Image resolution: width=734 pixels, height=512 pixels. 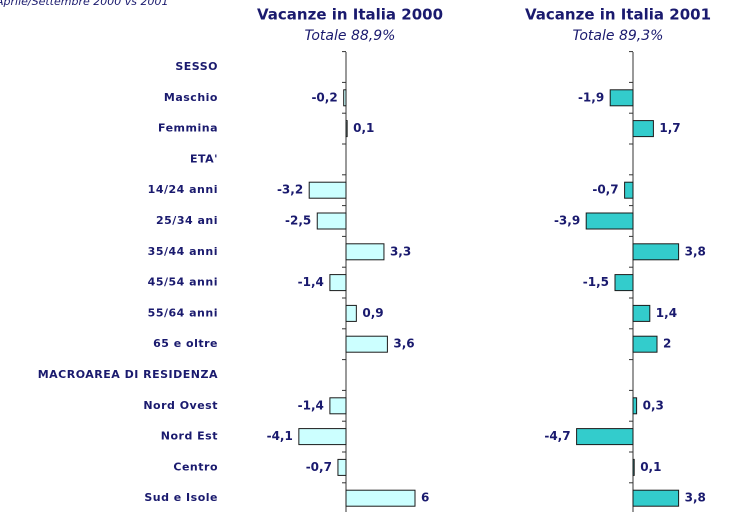 I want to click on value-label: 0,9, so click(x=372, y=313).